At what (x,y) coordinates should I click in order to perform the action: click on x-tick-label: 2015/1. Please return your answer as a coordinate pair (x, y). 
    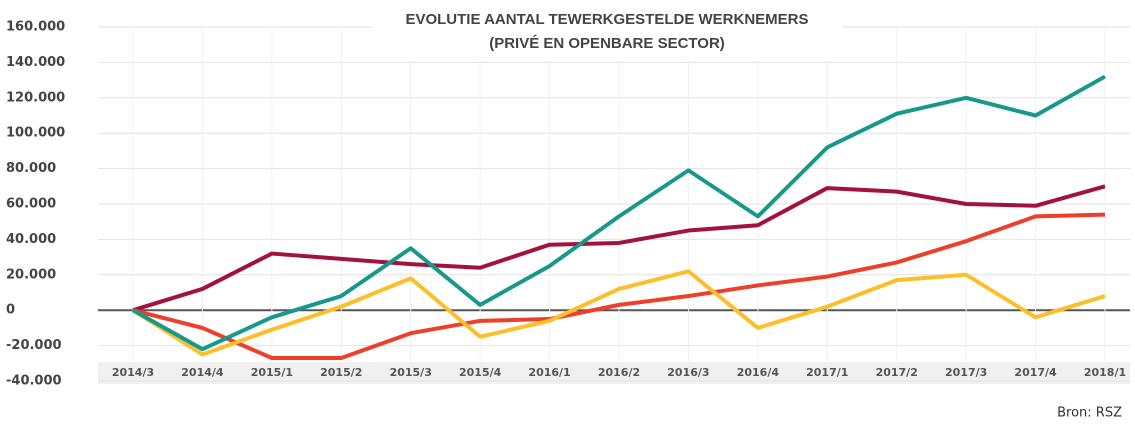
    Looking at the image, I should click on (272, 372).